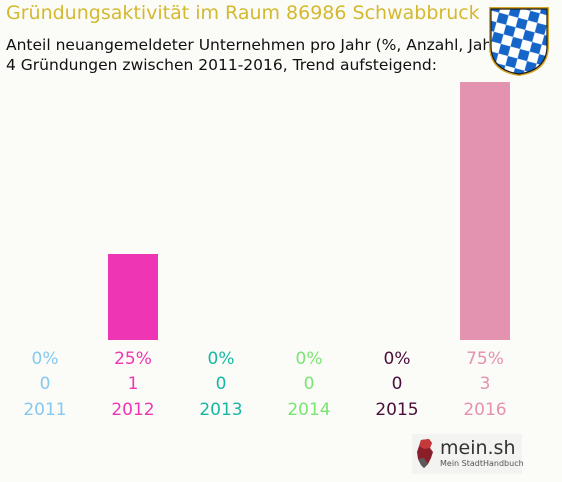 This screenshot has height=482, width=562. Describe the element at coordinates (396, 410) in the screenshot. I see `year-label-2015: 2015` at that location.